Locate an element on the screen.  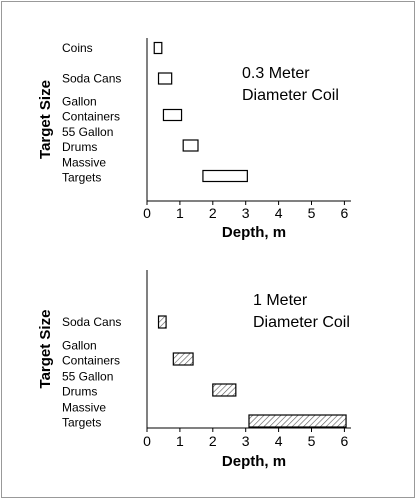
coil-annotation-line: 0.3 Meter is located at coordinates (276, 73).